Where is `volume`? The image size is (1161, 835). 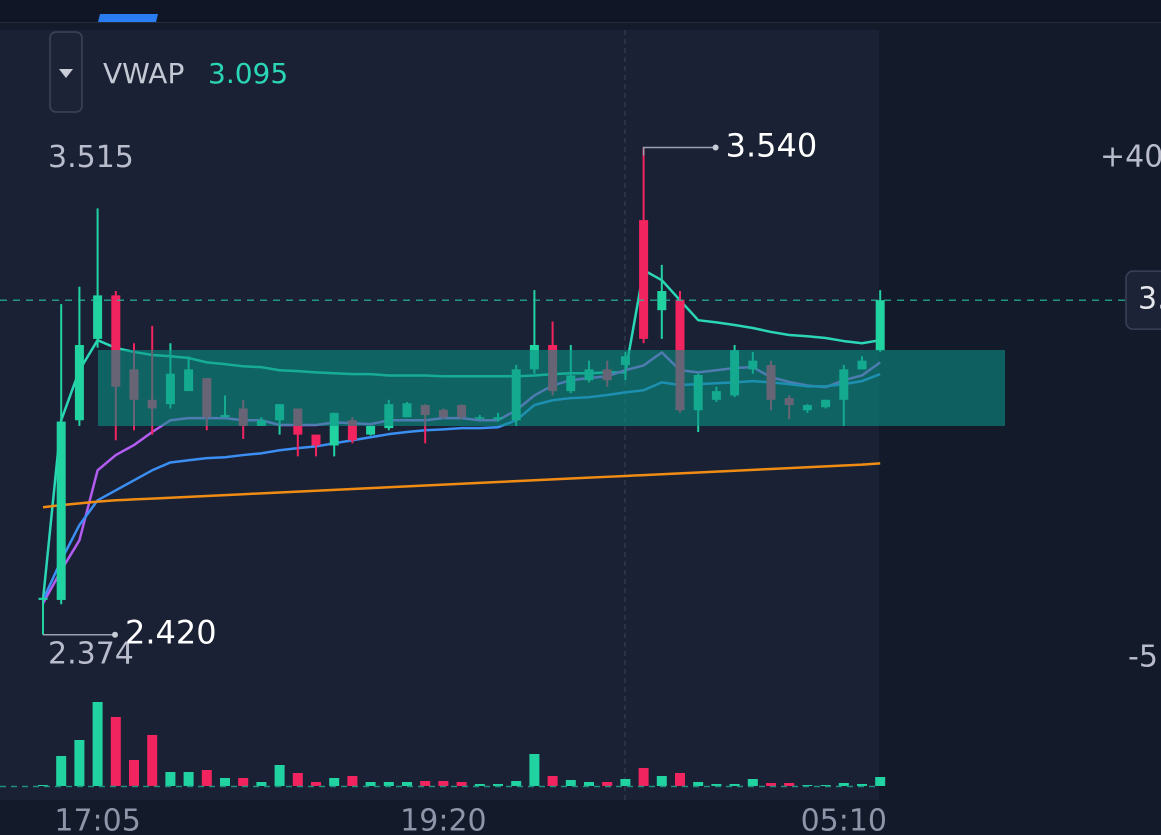
volume is located at coordinates (462, 744).